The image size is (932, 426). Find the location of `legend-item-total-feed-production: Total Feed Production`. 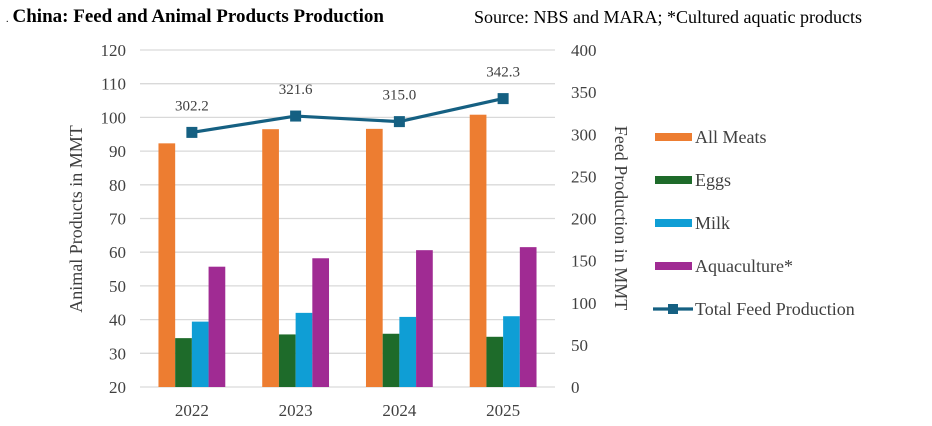

legend-item-total-feed-production: Total Feed Production is located at coordinates (754, 309).